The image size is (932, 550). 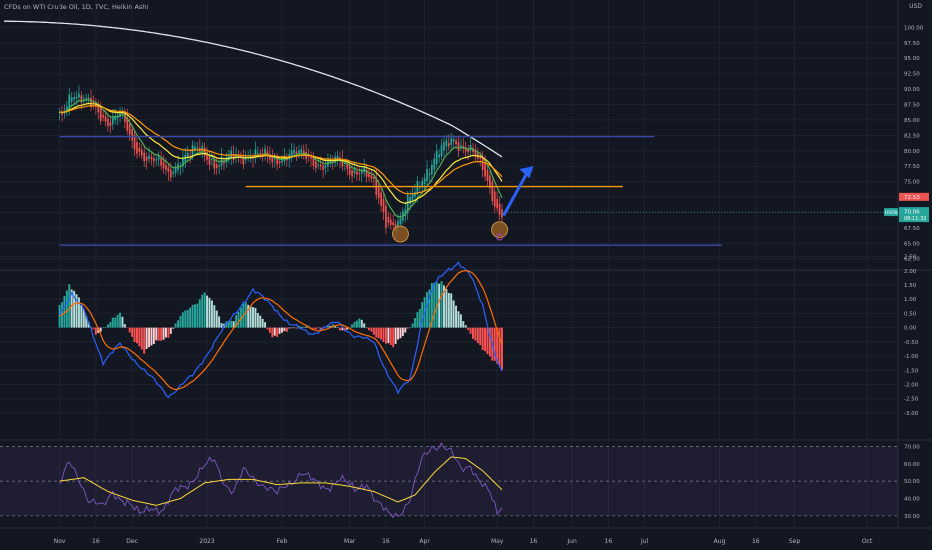 What do you see at coordinates (281, 480) in the screenshot?
I see `rsi-line` at bounding box center [281, 480].